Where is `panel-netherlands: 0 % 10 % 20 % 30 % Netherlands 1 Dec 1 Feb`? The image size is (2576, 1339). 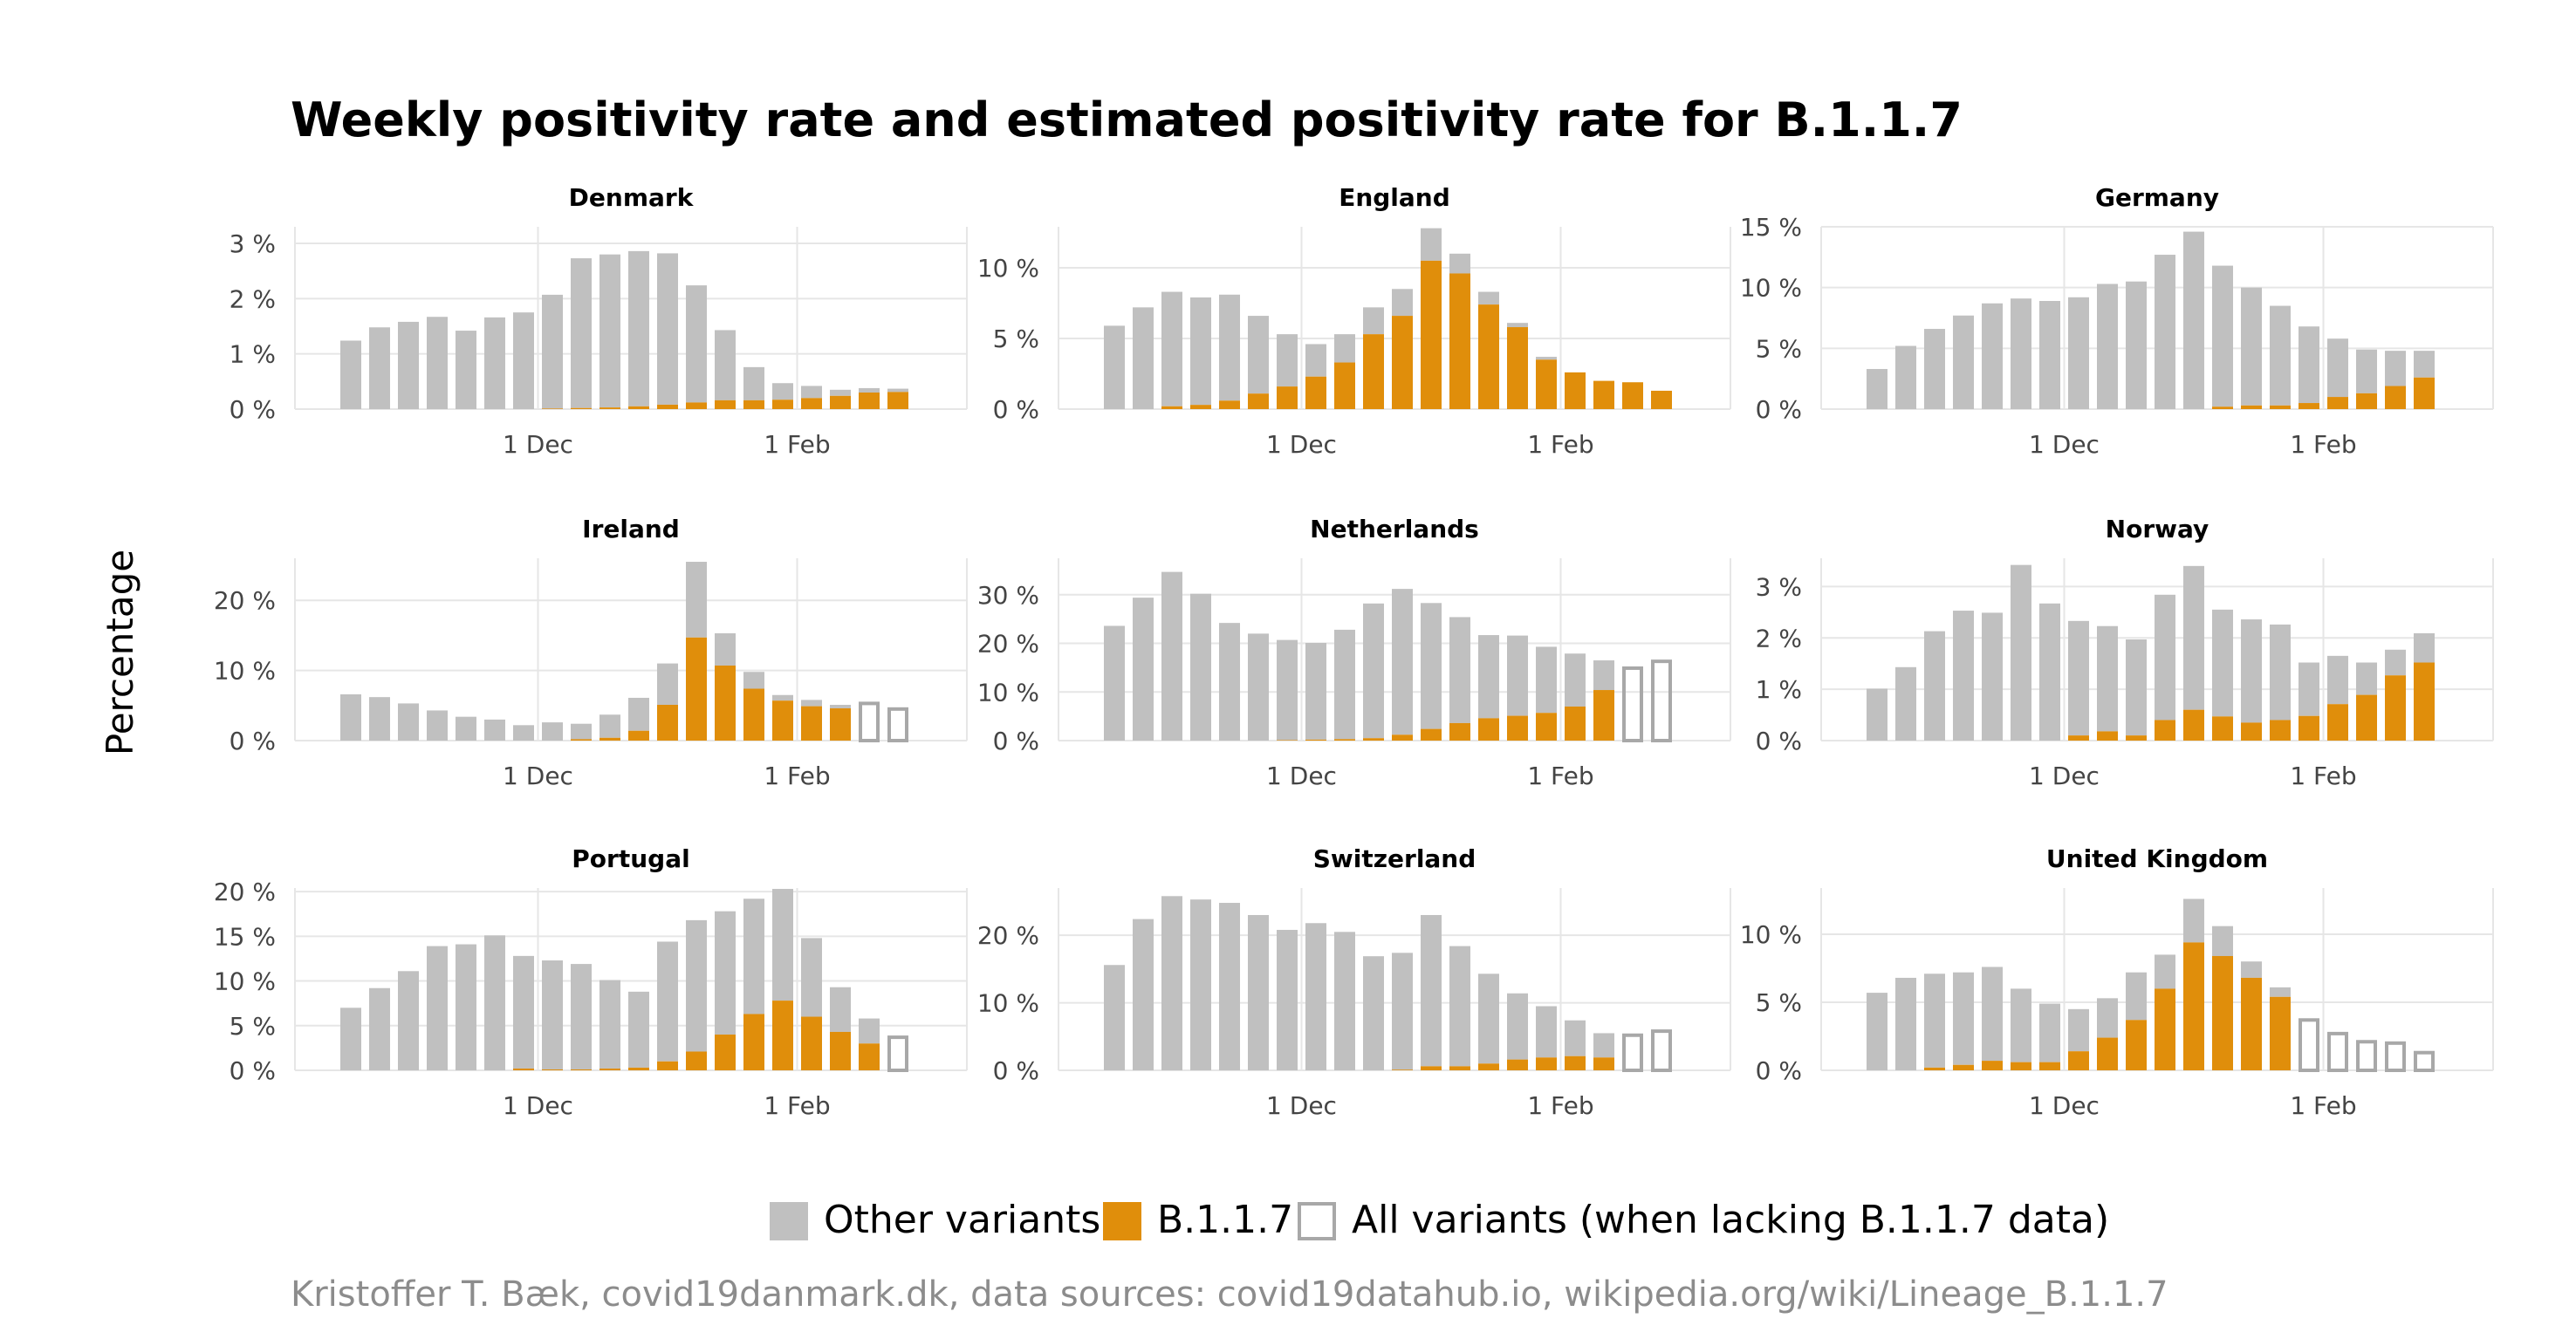
panel-netherlands: 0 % 10 % 20 % 30 % Netherlands 1 Dec 1 Feb is located at coordinates (1354, 652).